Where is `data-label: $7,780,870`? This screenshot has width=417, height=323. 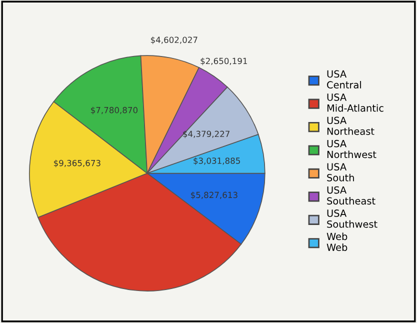 data-label: $7,780,870 is located at coordinates (114, 110).